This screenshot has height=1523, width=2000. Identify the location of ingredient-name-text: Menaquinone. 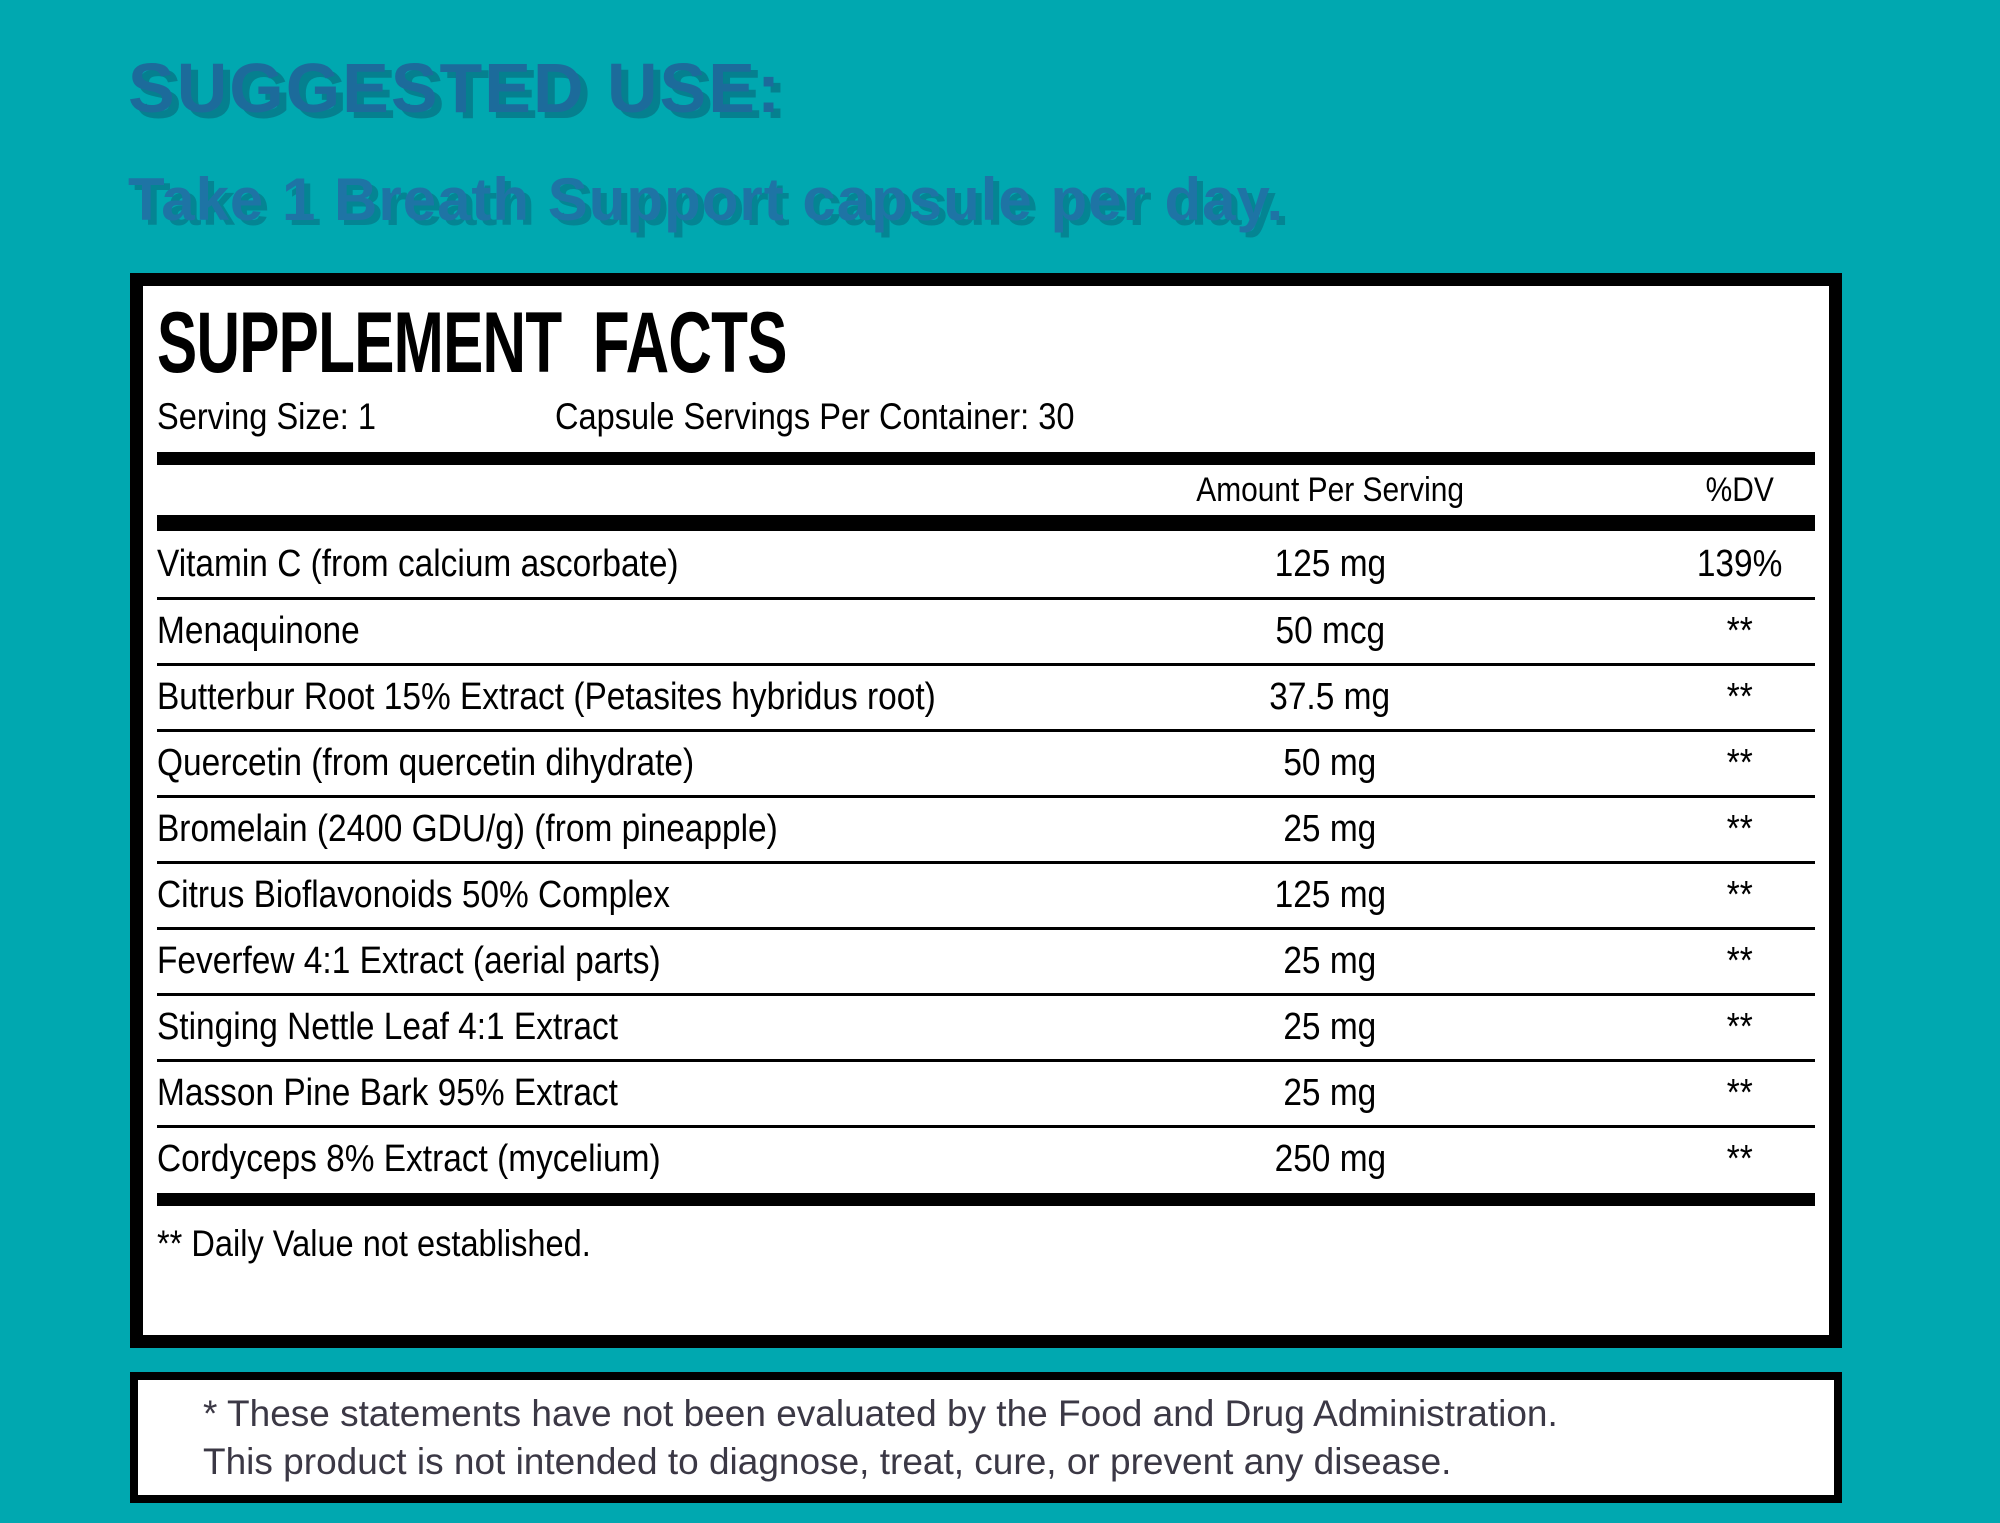
(258, 631).